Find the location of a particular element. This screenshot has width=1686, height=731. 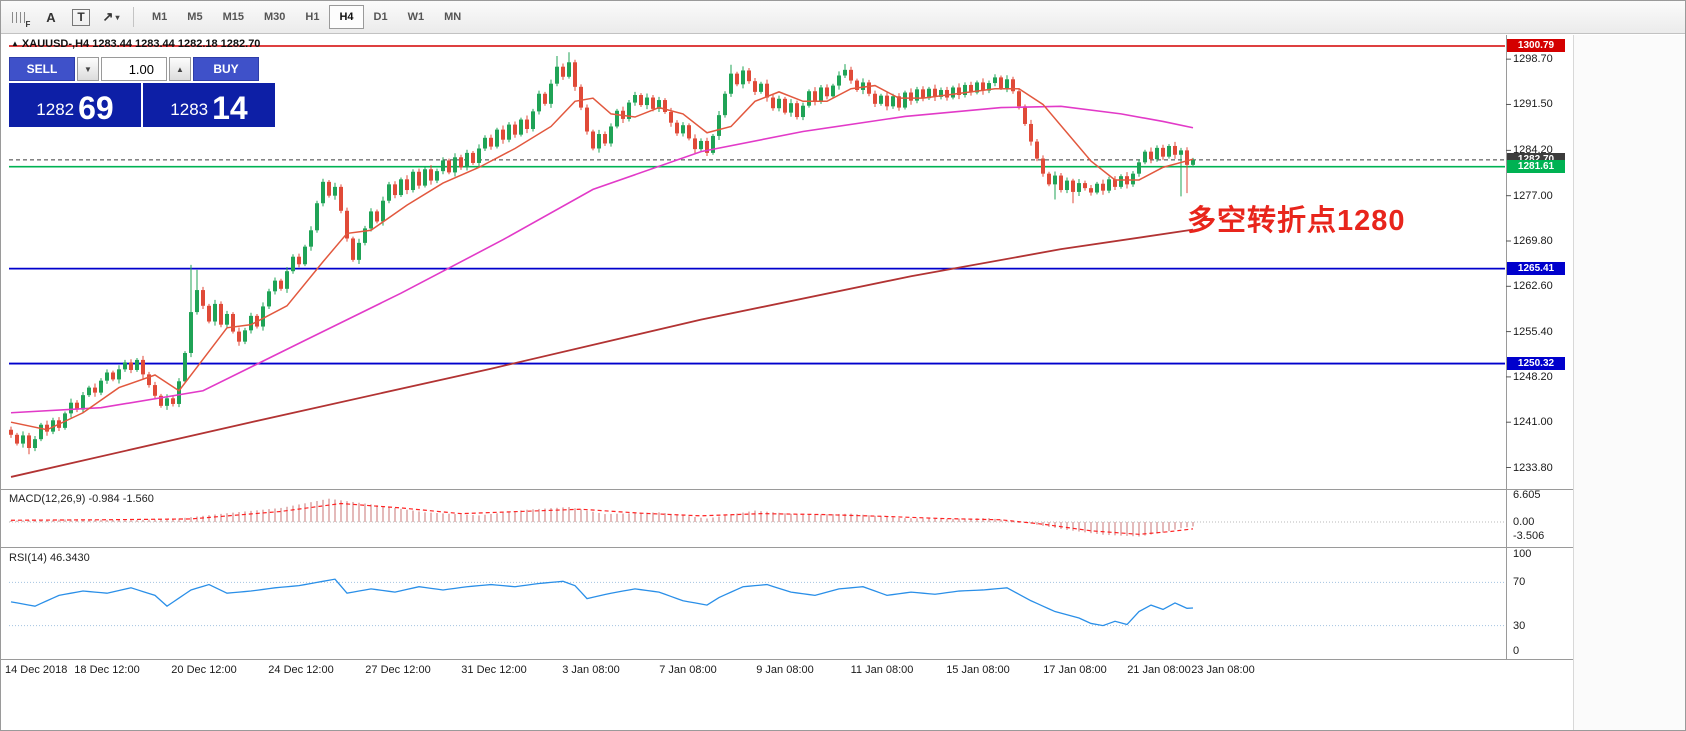

time-axis-label: 20 Dec 12:00 is located at coordinates (204, 670).